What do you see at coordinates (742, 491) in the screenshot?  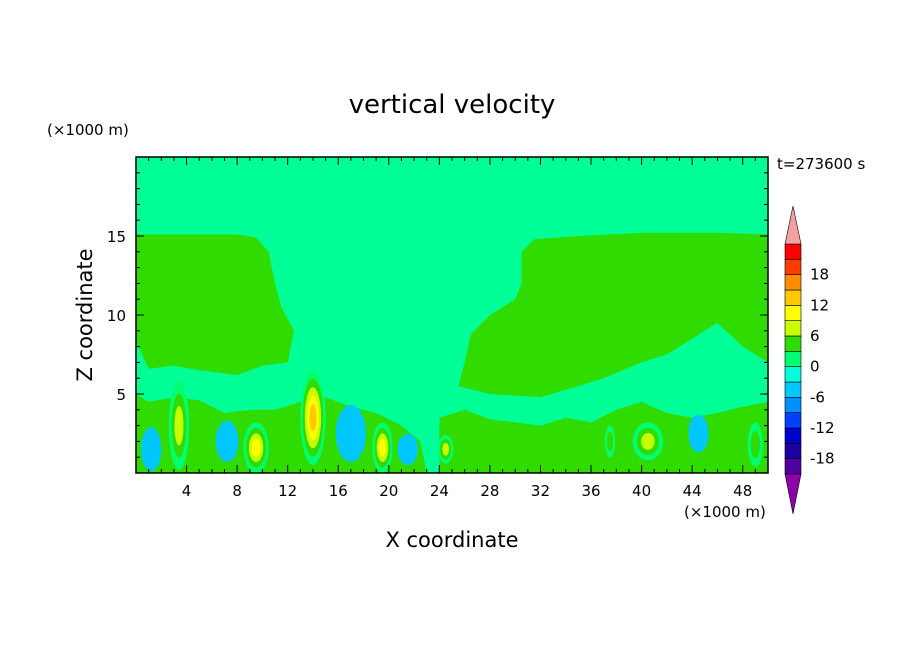 I see `x-tick-label: 48` at bounding box center [742, 491].